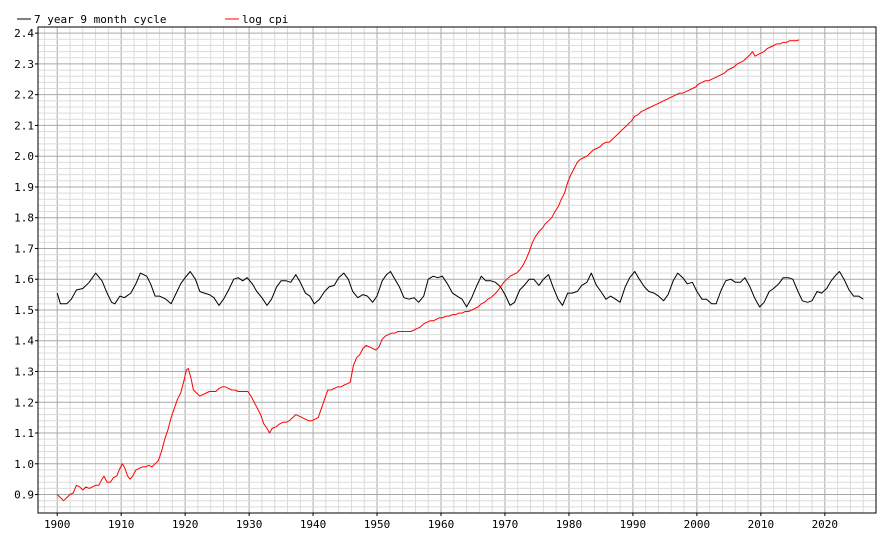 This screenshot has height=537, width=888. I want to click on y-tick-label: 2.2, so click(24, 95).